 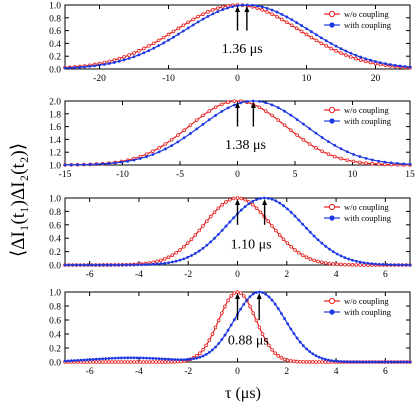 I want to click on peak-shift-annotation: 1.36 μs, so click(x=242, y=49).